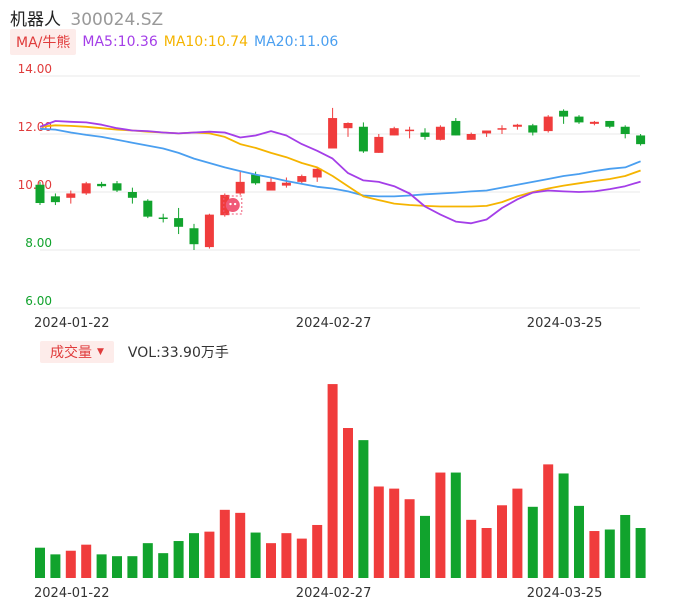 The image size is (686, 606). What do you see at coordinates (134, 352) in the screenshot?
I see `volume-legend: 成交量 ▼ VOL:33.90万手` at bounding box center [134, 352].